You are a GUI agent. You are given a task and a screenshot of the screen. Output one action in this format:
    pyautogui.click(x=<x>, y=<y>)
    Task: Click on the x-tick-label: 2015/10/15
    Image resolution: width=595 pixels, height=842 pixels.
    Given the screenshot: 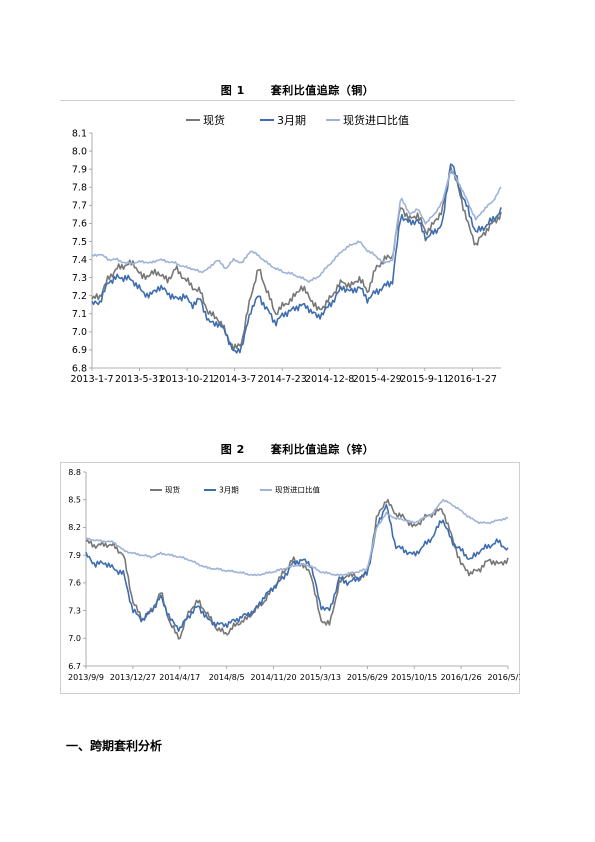 What is the action you would take?
    pyautogui.click(x=414, y=677)
    